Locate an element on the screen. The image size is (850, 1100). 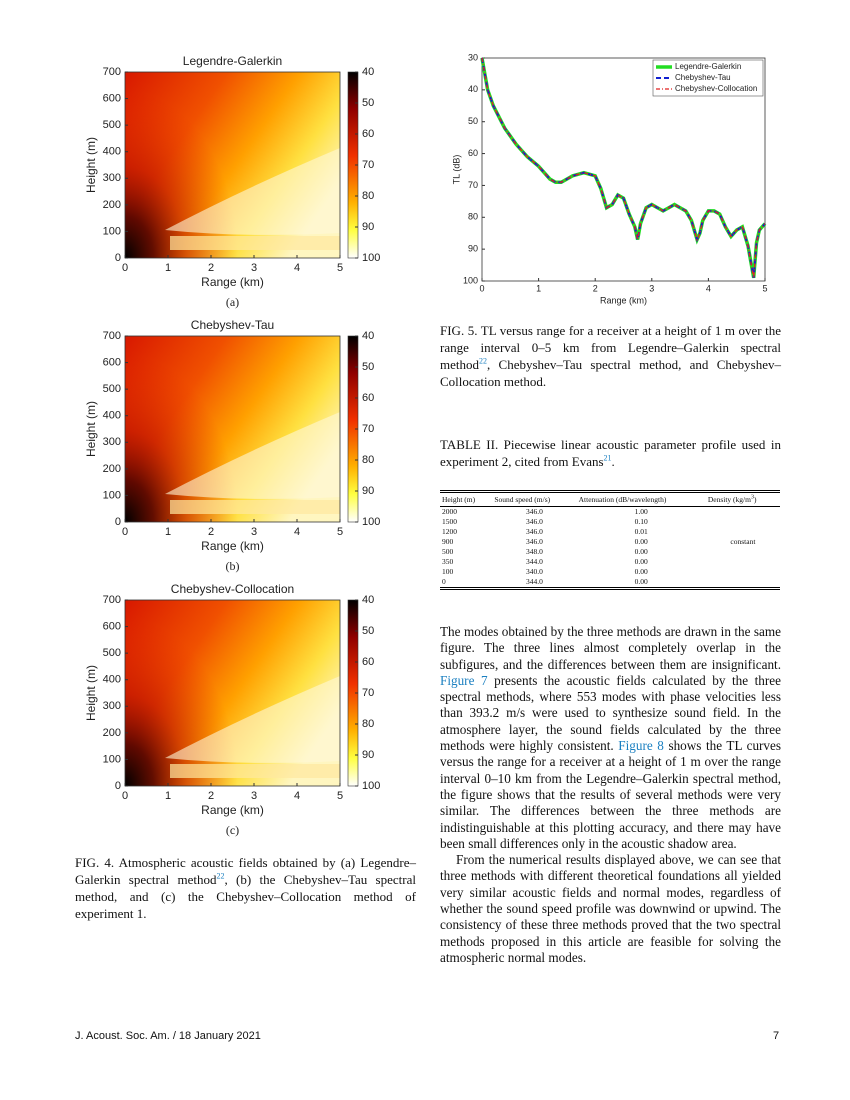
series-line is located at coordinates (623, 167).